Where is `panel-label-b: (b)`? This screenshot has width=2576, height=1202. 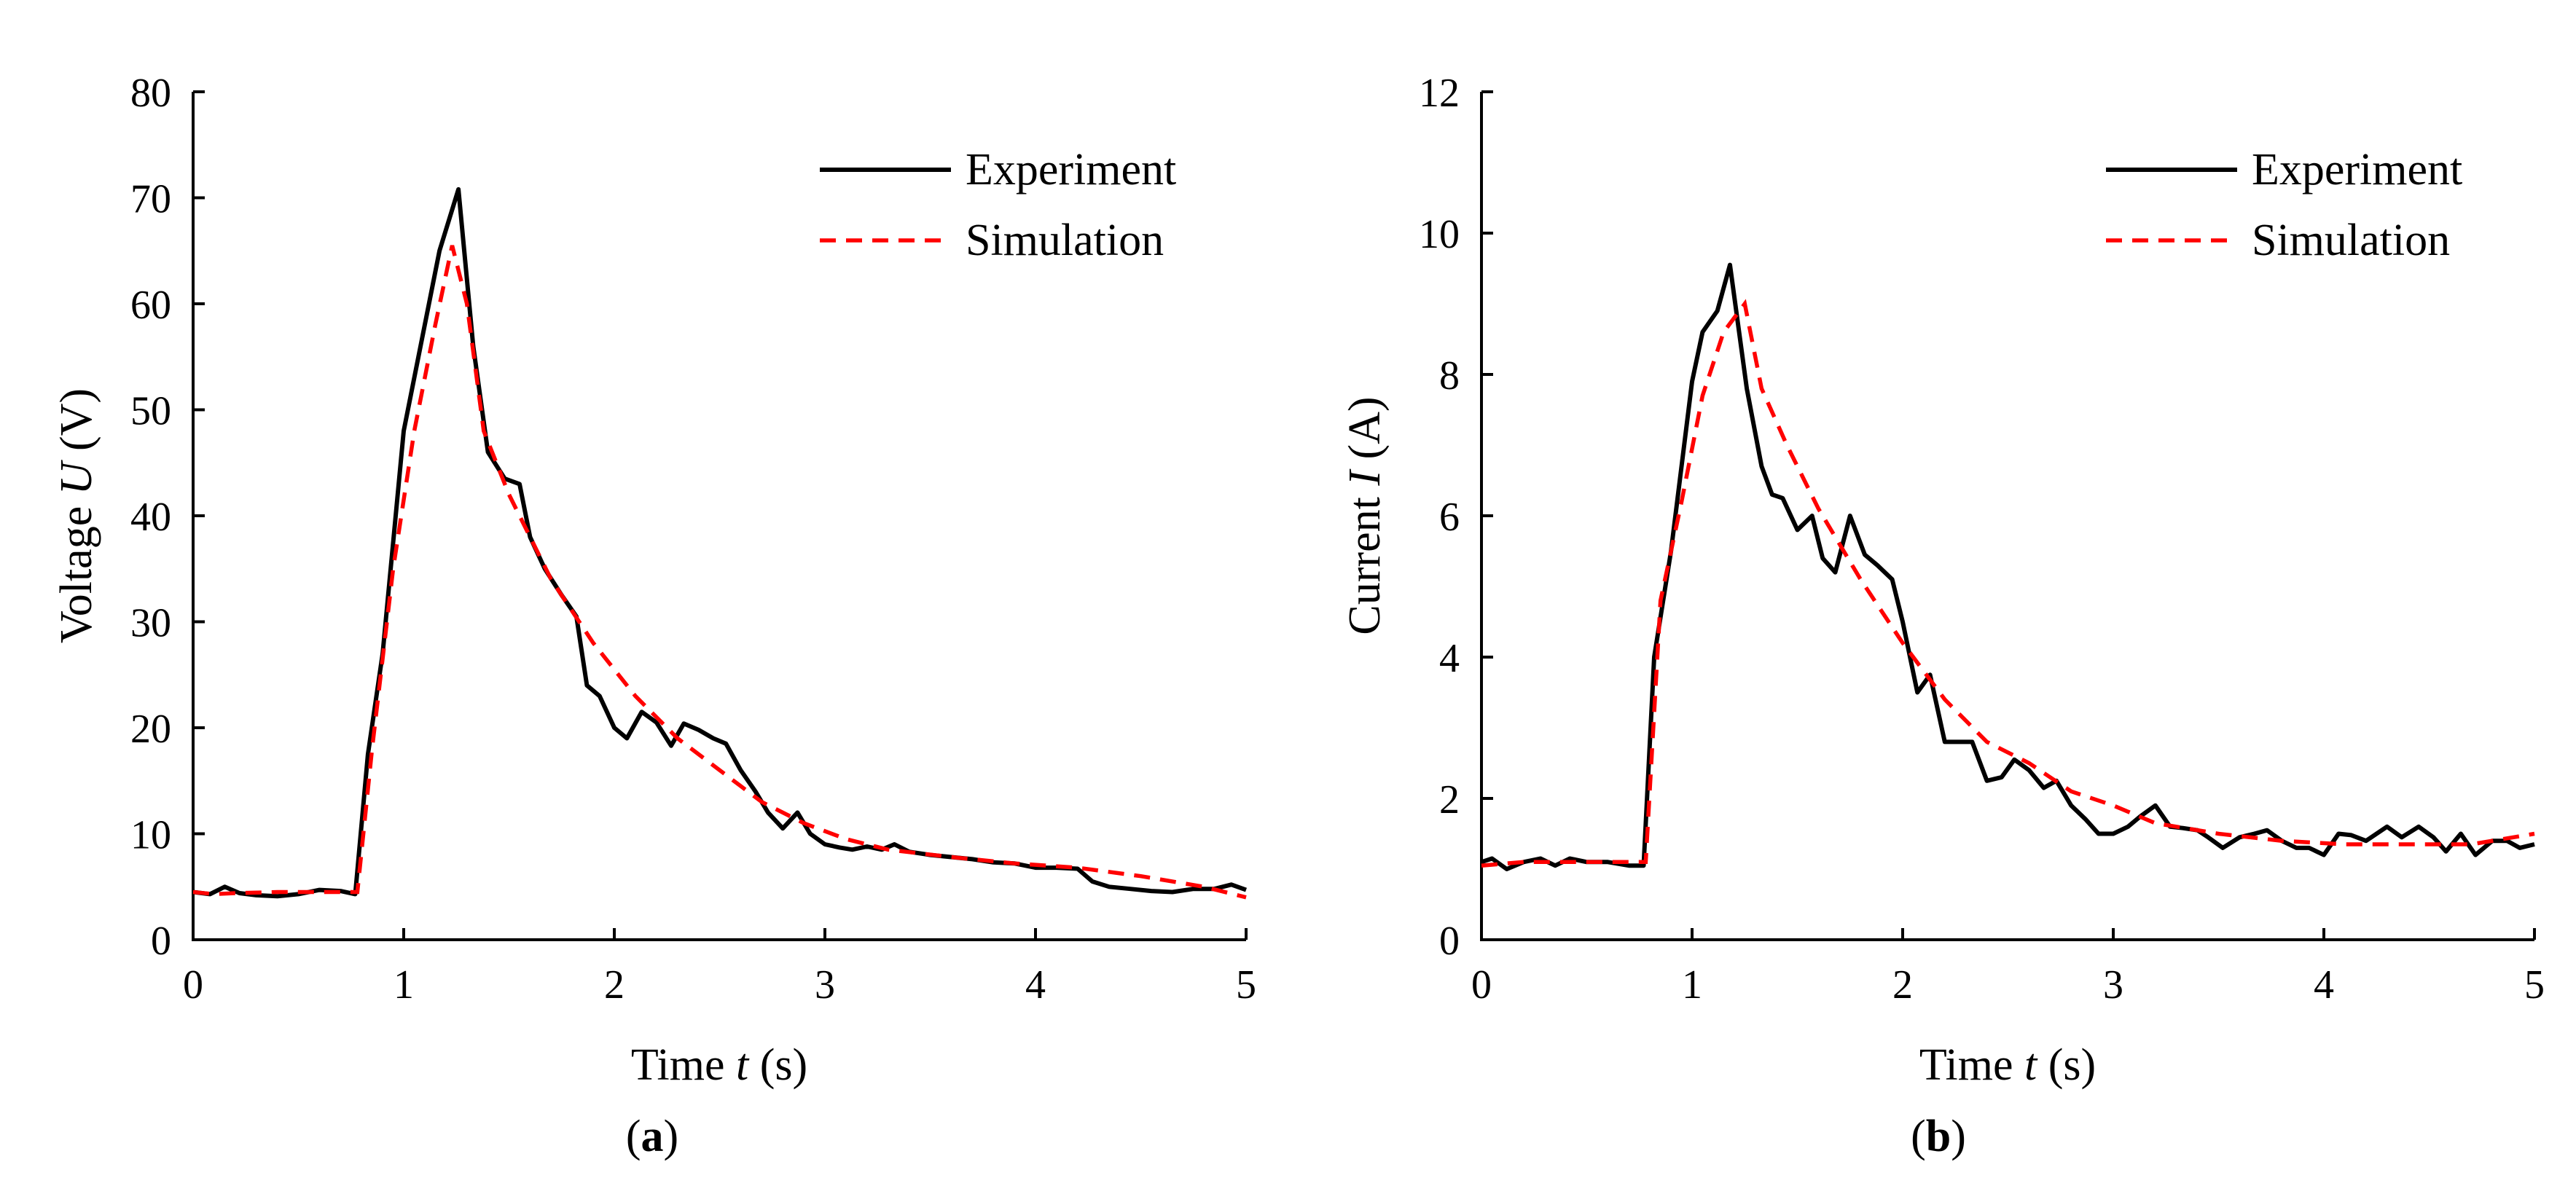
panel-label-b: (b) is located at coordinates (1938, 1136).